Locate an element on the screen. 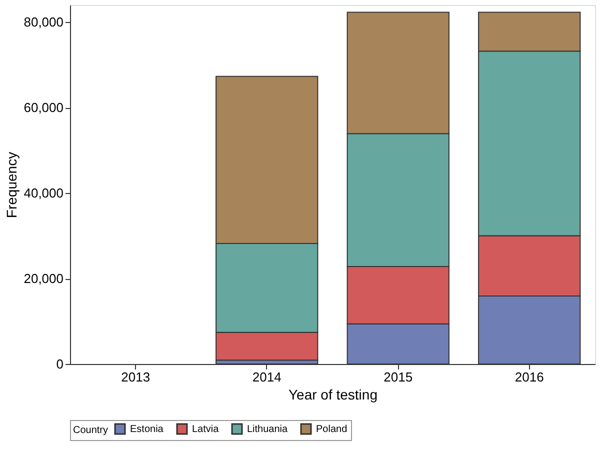 The width and height of the screenshot is (605, 452). y-axis-title: Frequency is located at coordinates (12, 185).